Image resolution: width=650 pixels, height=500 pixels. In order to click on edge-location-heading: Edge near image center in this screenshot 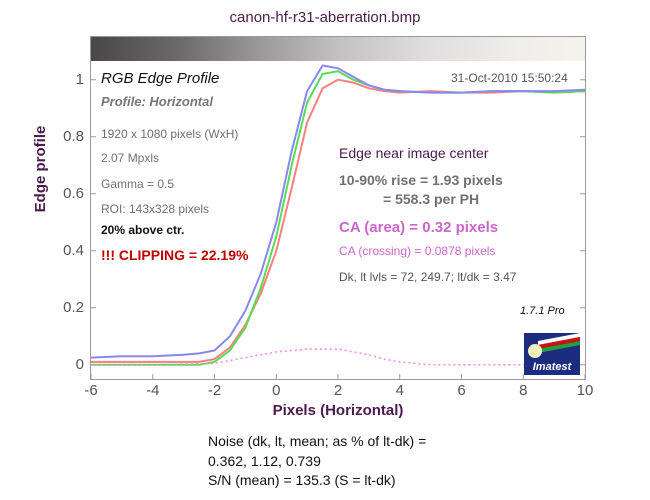, I will do `click(414, 153)`.